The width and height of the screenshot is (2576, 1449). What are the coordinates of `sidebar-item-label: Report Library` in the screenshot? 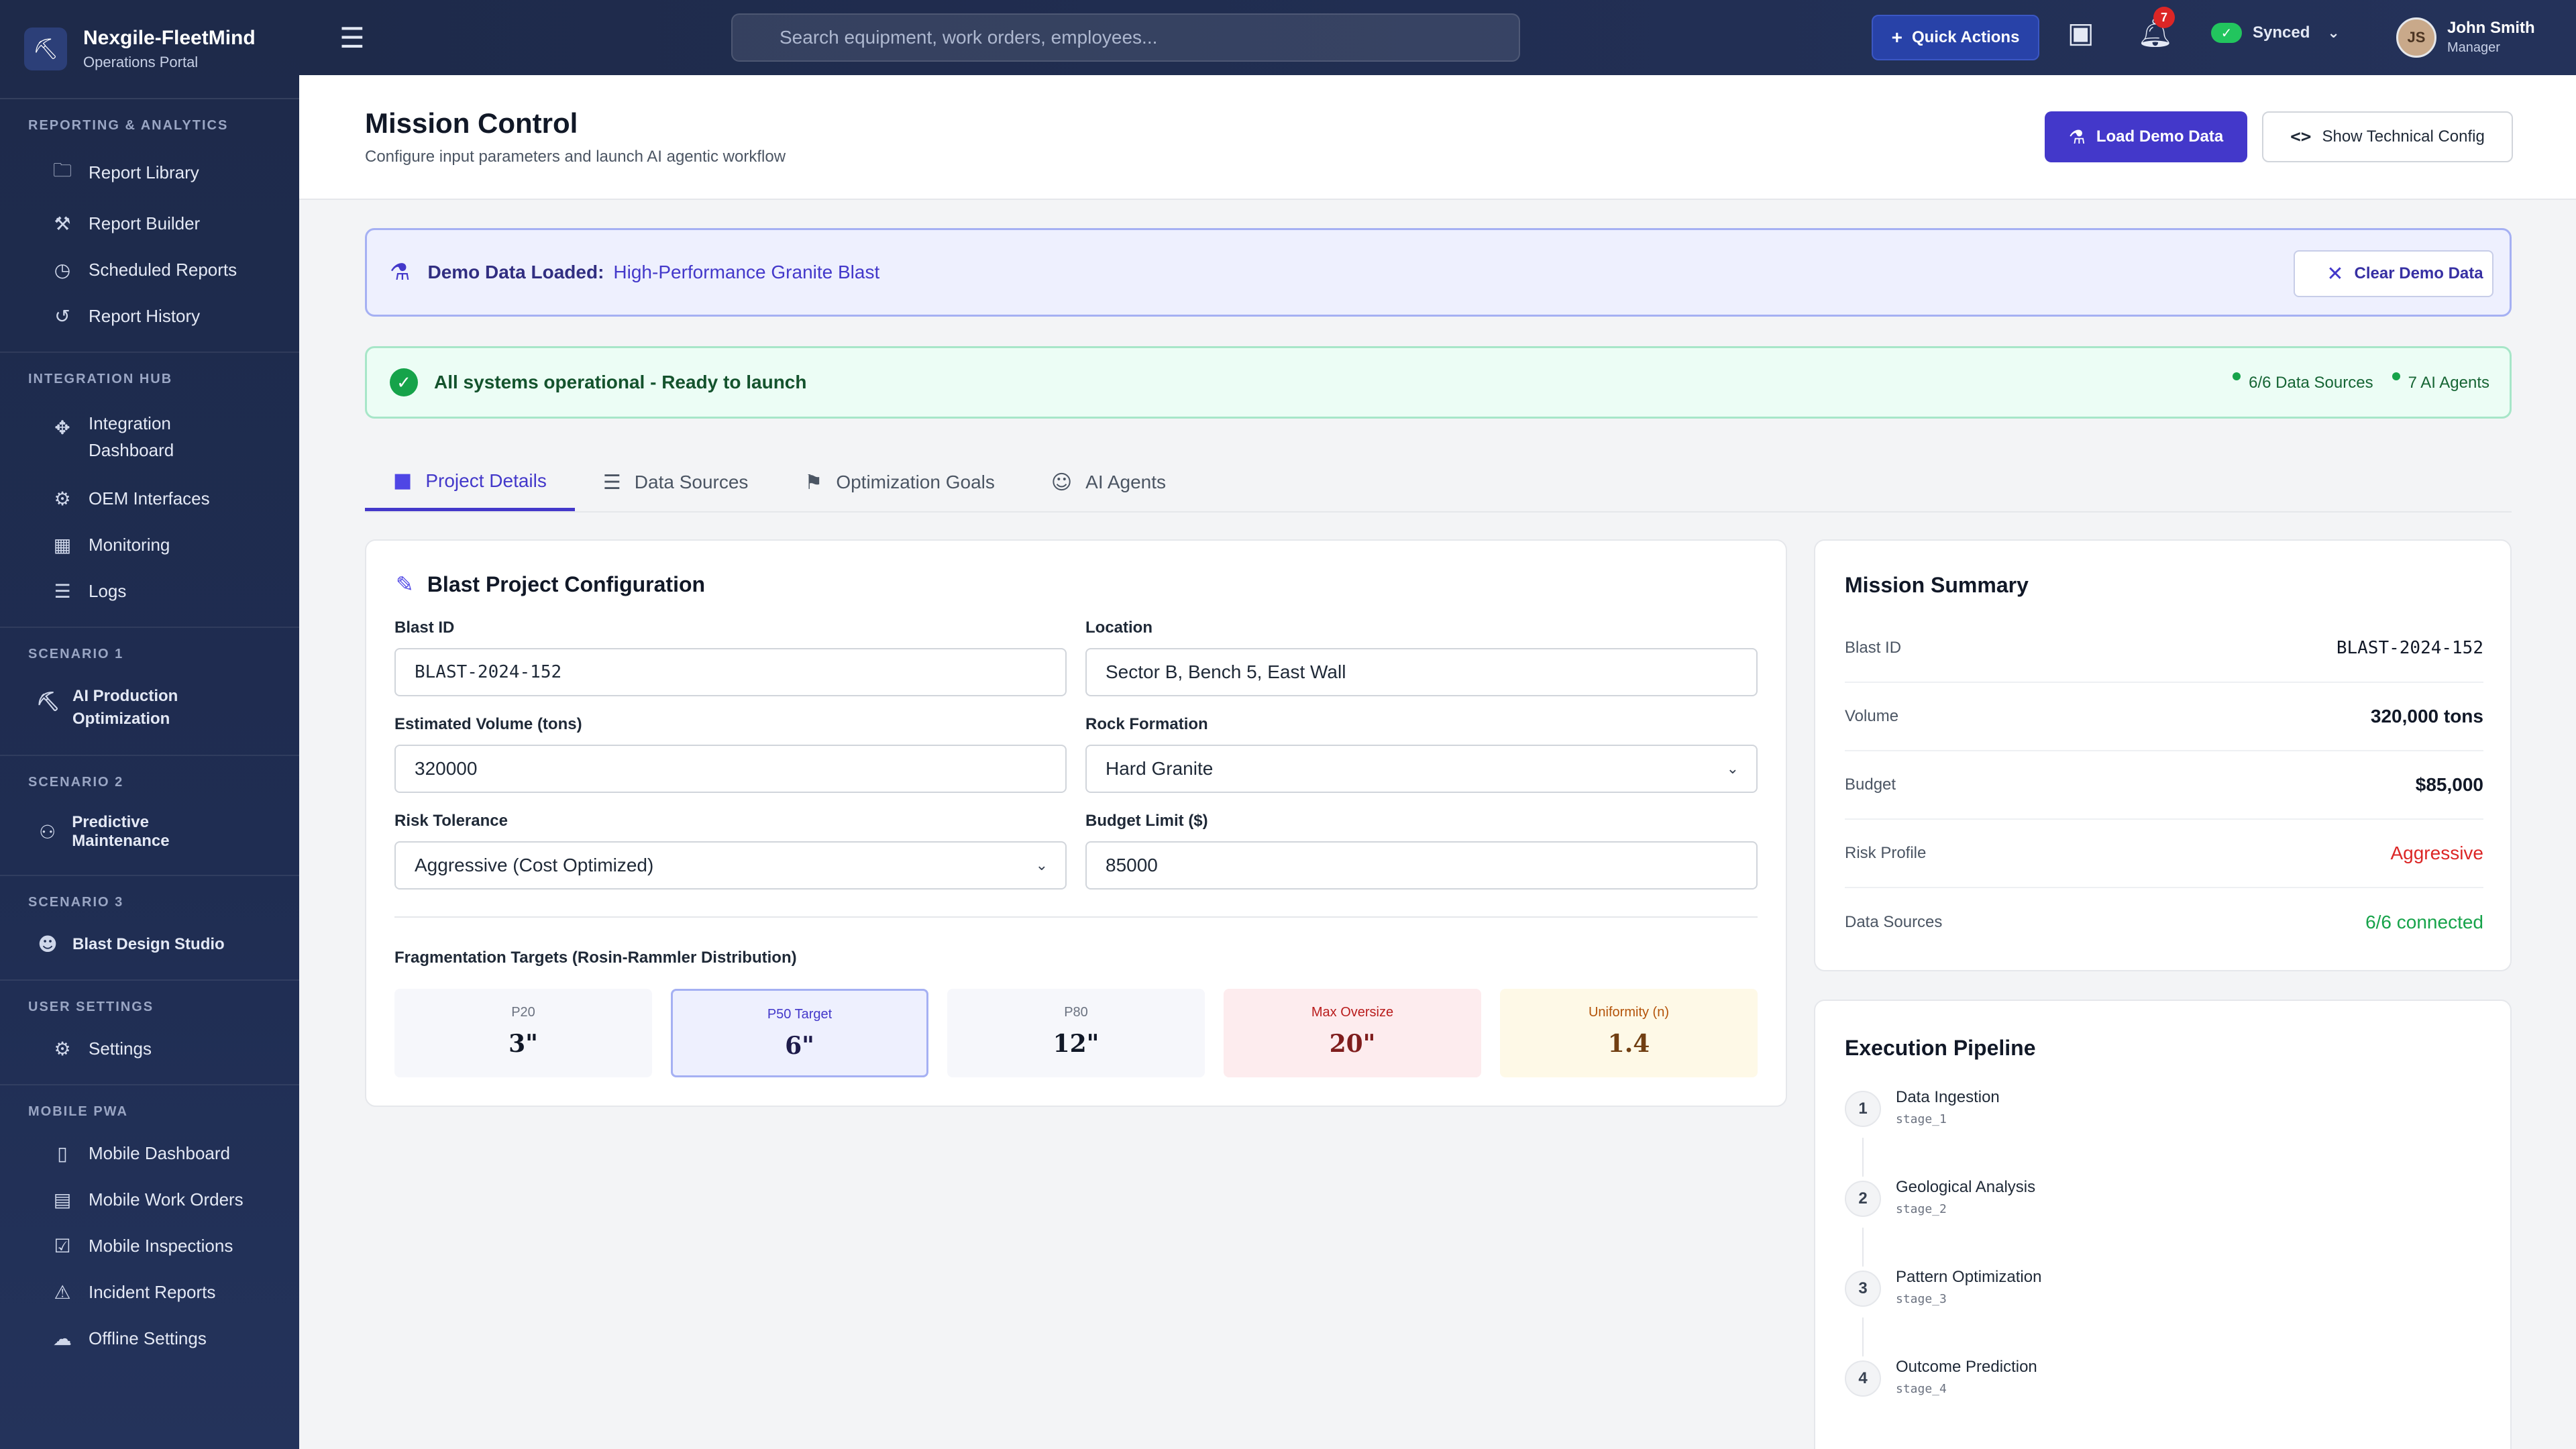 It's located at (144, 172).